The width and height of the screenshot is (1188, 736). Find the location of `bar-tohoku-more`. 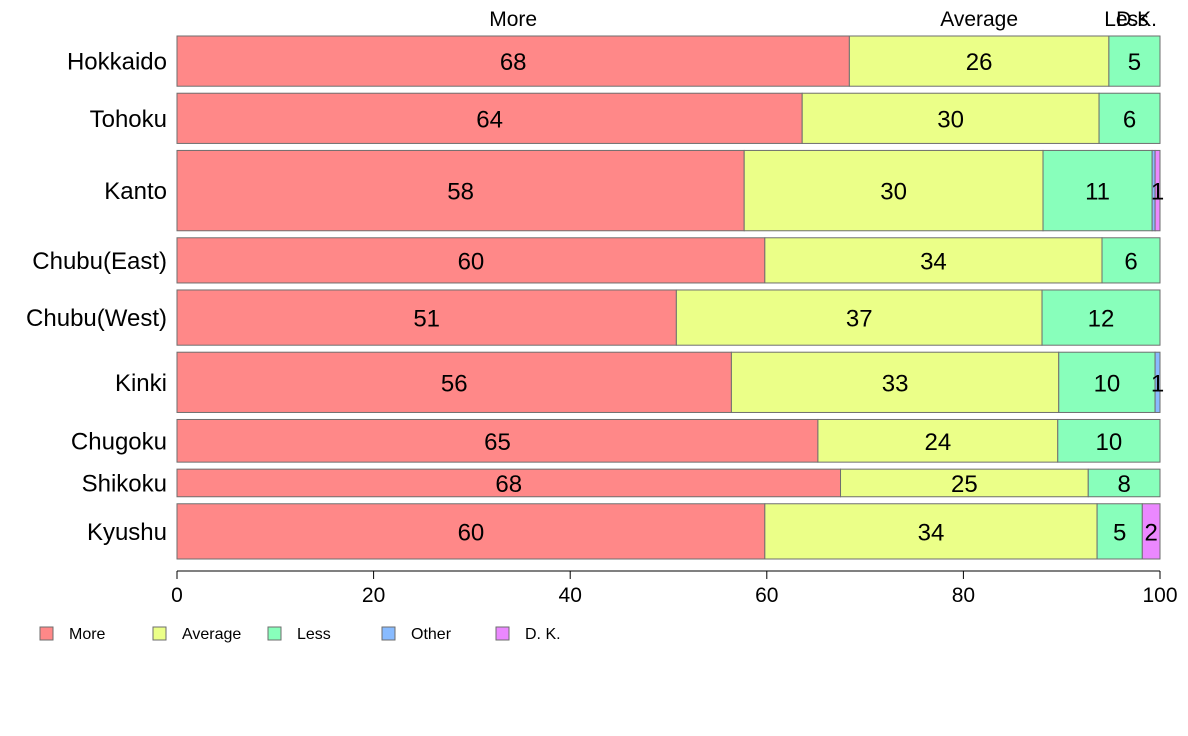

bar-tohoku-more is located at coordinates (489, 118).